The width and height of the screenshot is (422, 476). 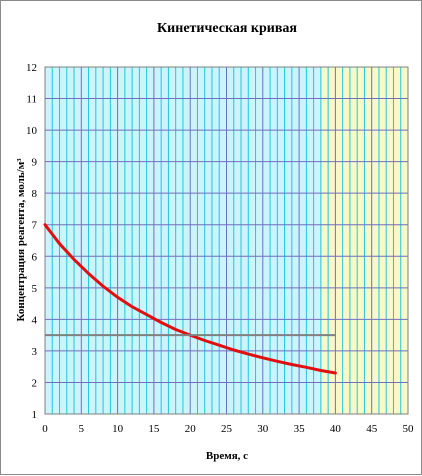 I want to click on x-tick-label: 15, so click(x=154, y=429).